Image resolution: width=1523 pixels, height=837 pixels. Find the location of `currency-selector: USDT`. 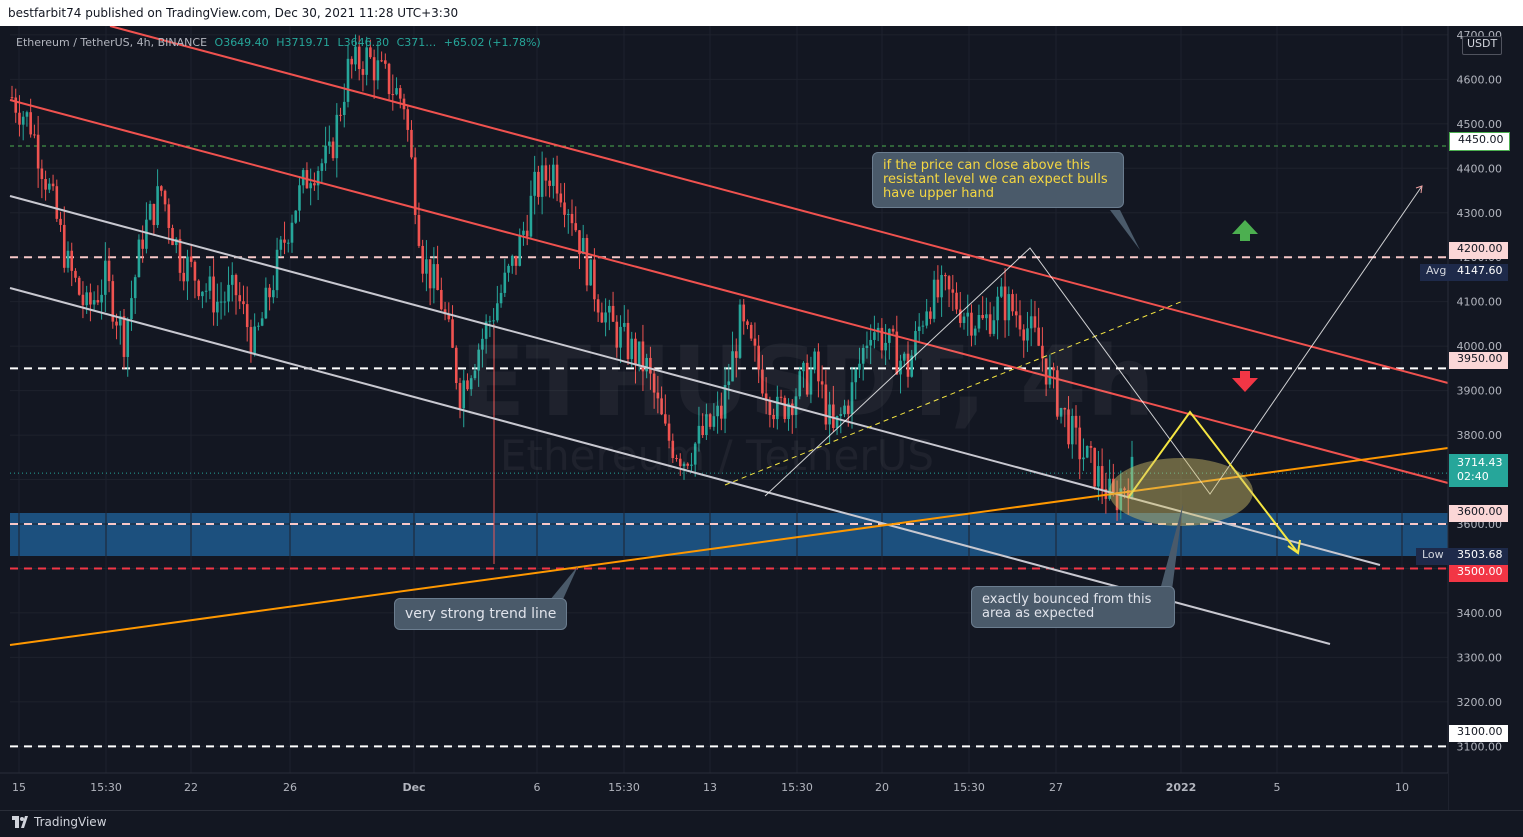

currency-selector: USDT is located at coordinates (1482, 45).